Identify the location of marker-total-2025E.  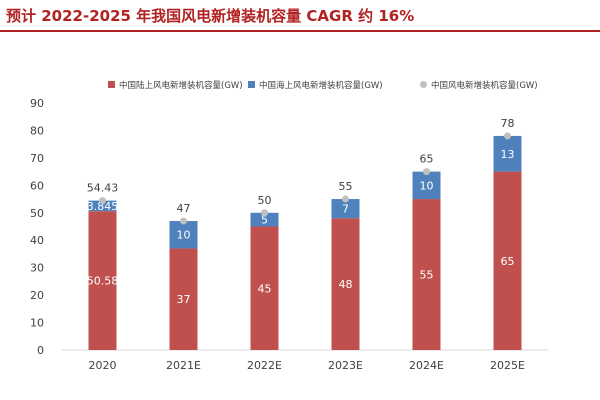
(507, 136).